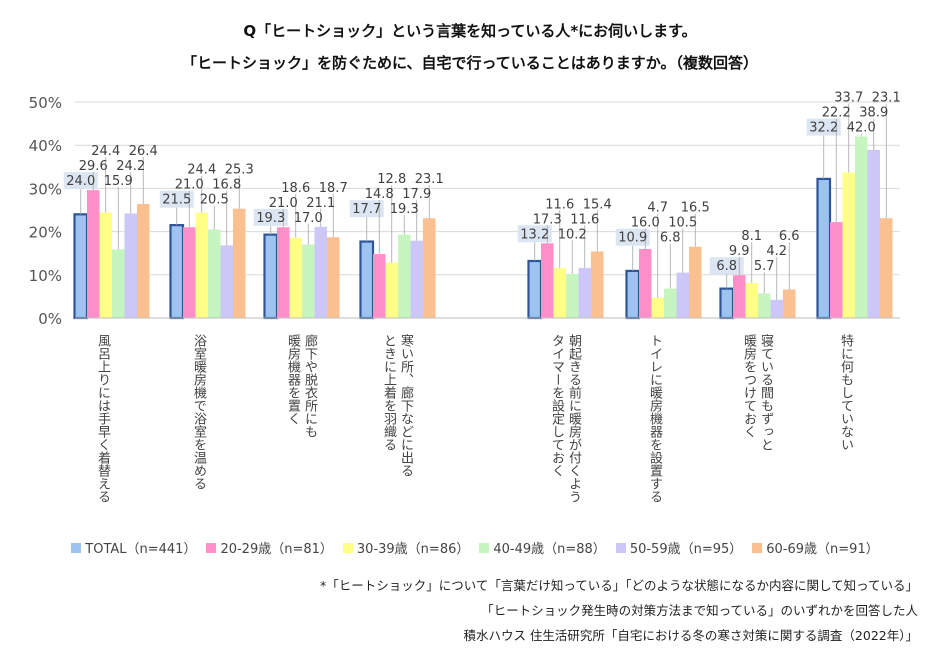  Describe the element at coordinates (848, 98) in the screenshot. I see `data-label: 33.7` at that location.